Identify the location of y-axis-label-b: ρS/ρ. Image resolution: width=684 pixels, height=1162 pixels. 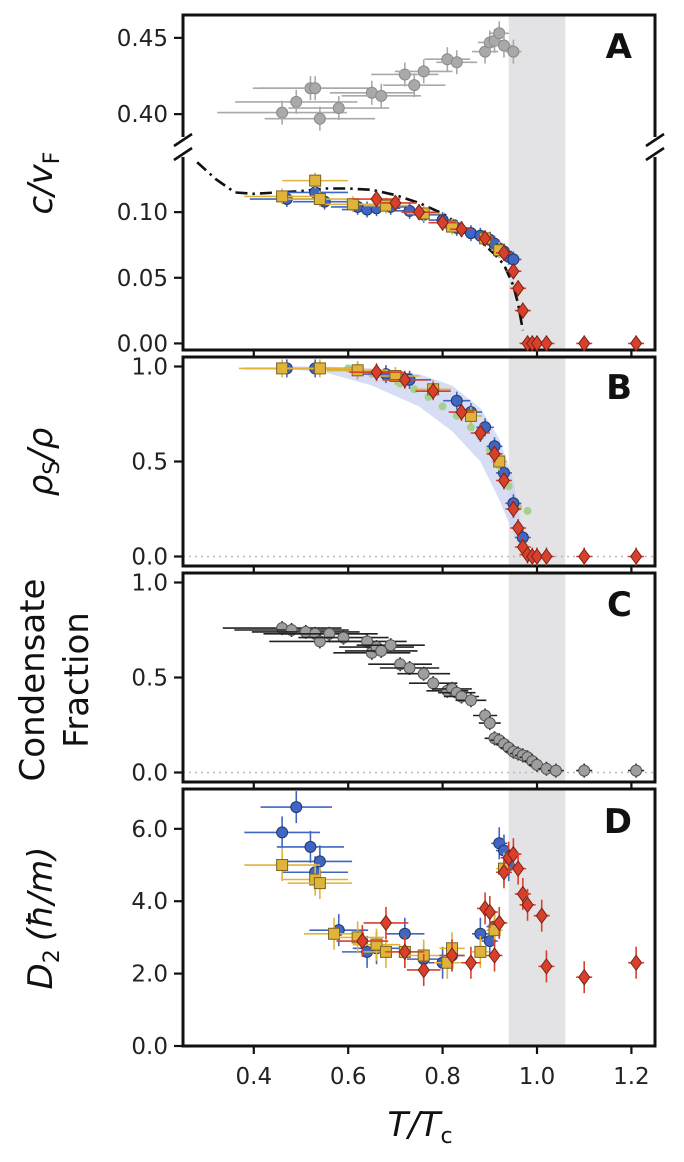
(43, 461).